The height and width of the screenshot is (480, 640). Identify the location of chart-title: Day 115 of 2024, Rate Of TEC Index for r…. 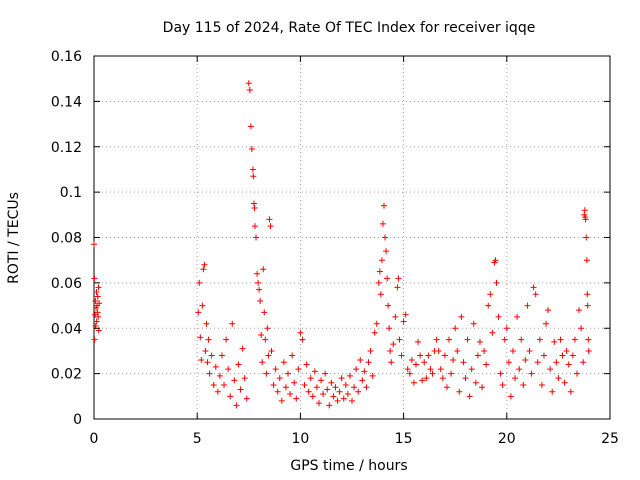
(349, 28).